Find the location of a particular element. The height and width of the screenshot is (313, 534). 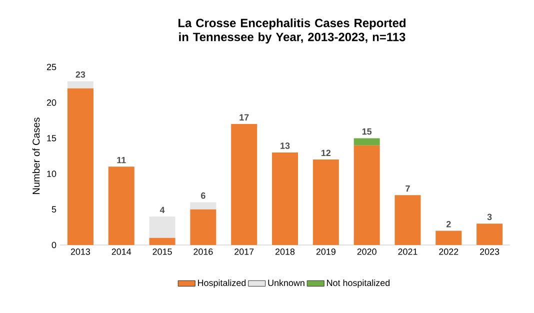

total-label: 7 is located at coordinates (408, 188).